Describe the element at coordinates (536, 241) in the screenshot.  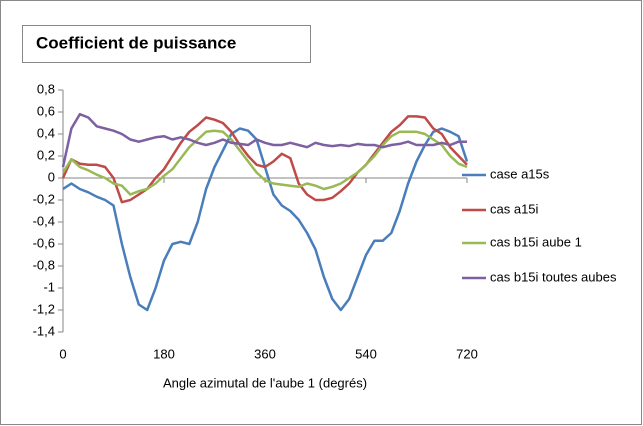
I see `legend-label: cas b15i aube 1` at that location.